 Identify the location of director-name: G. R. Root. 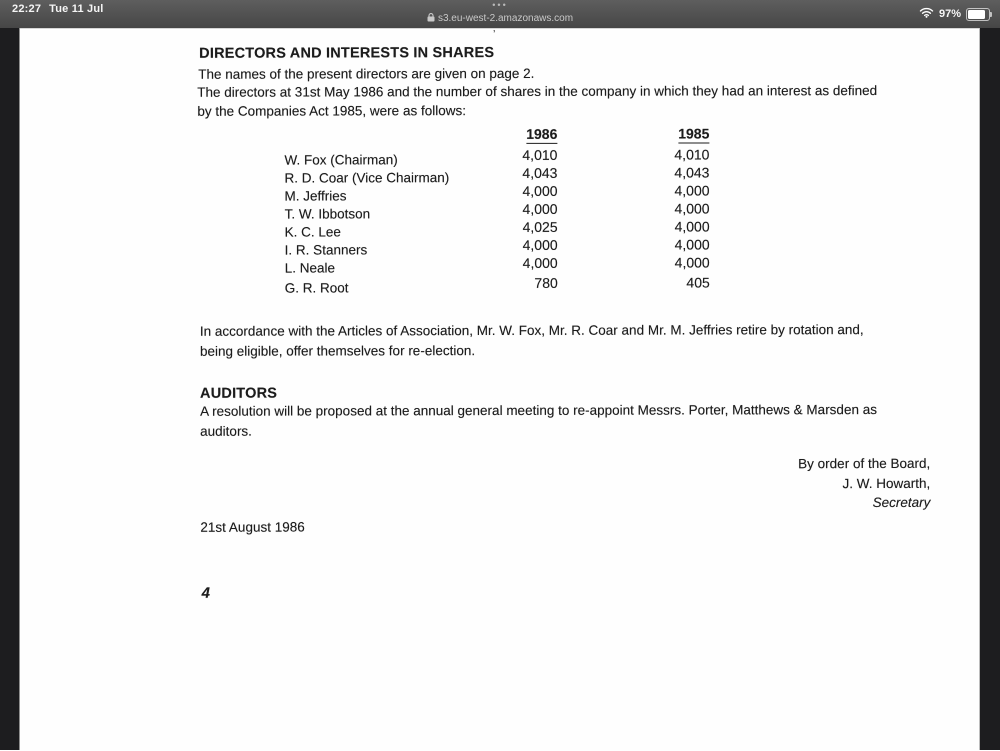
(316, 288).